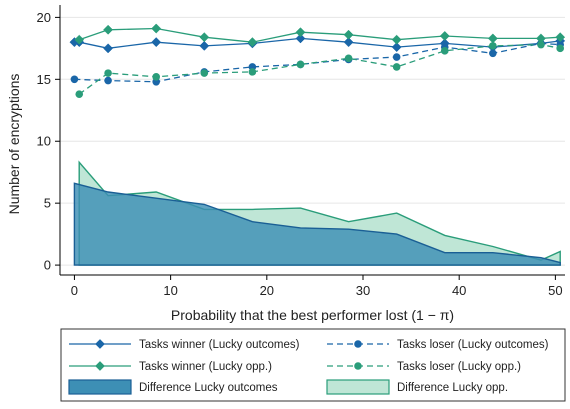  Describe the element at coordinates (205, 367) in the screenshot. I see `legend-label: Tasks winner (Lucky opp.)` at that location.